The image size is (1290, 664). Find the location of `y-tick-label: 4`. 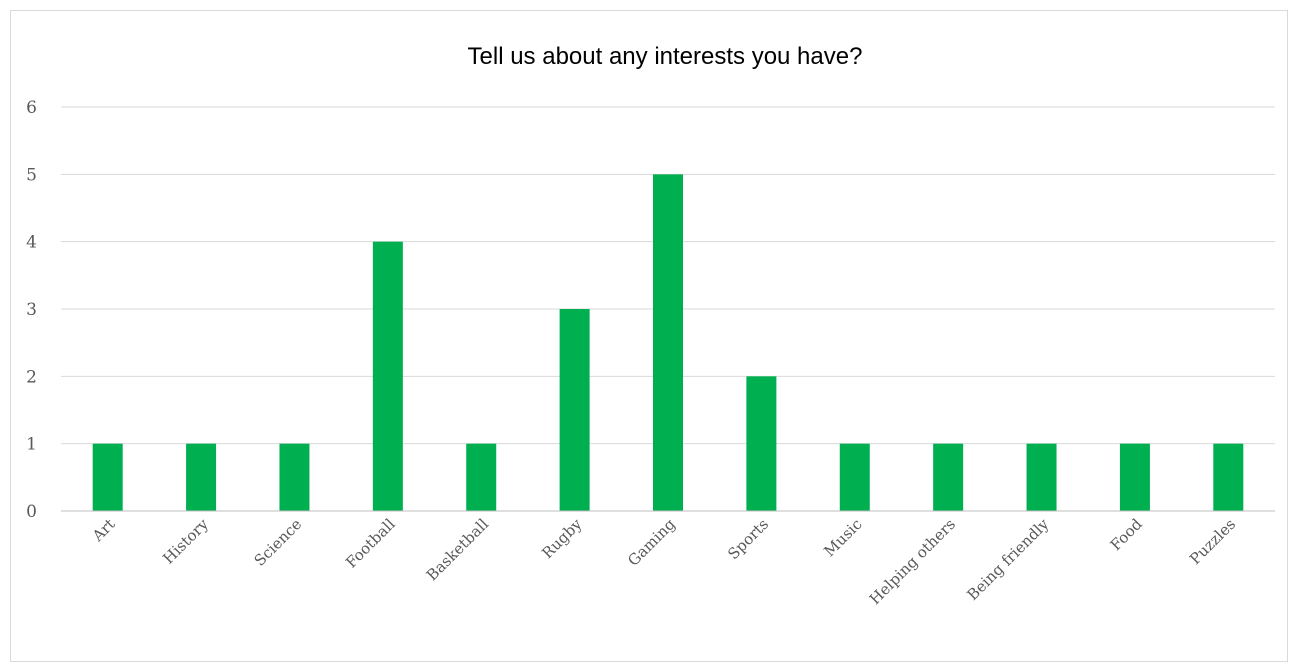

y-tick-label: 4 is located at coordinates (31, 243).